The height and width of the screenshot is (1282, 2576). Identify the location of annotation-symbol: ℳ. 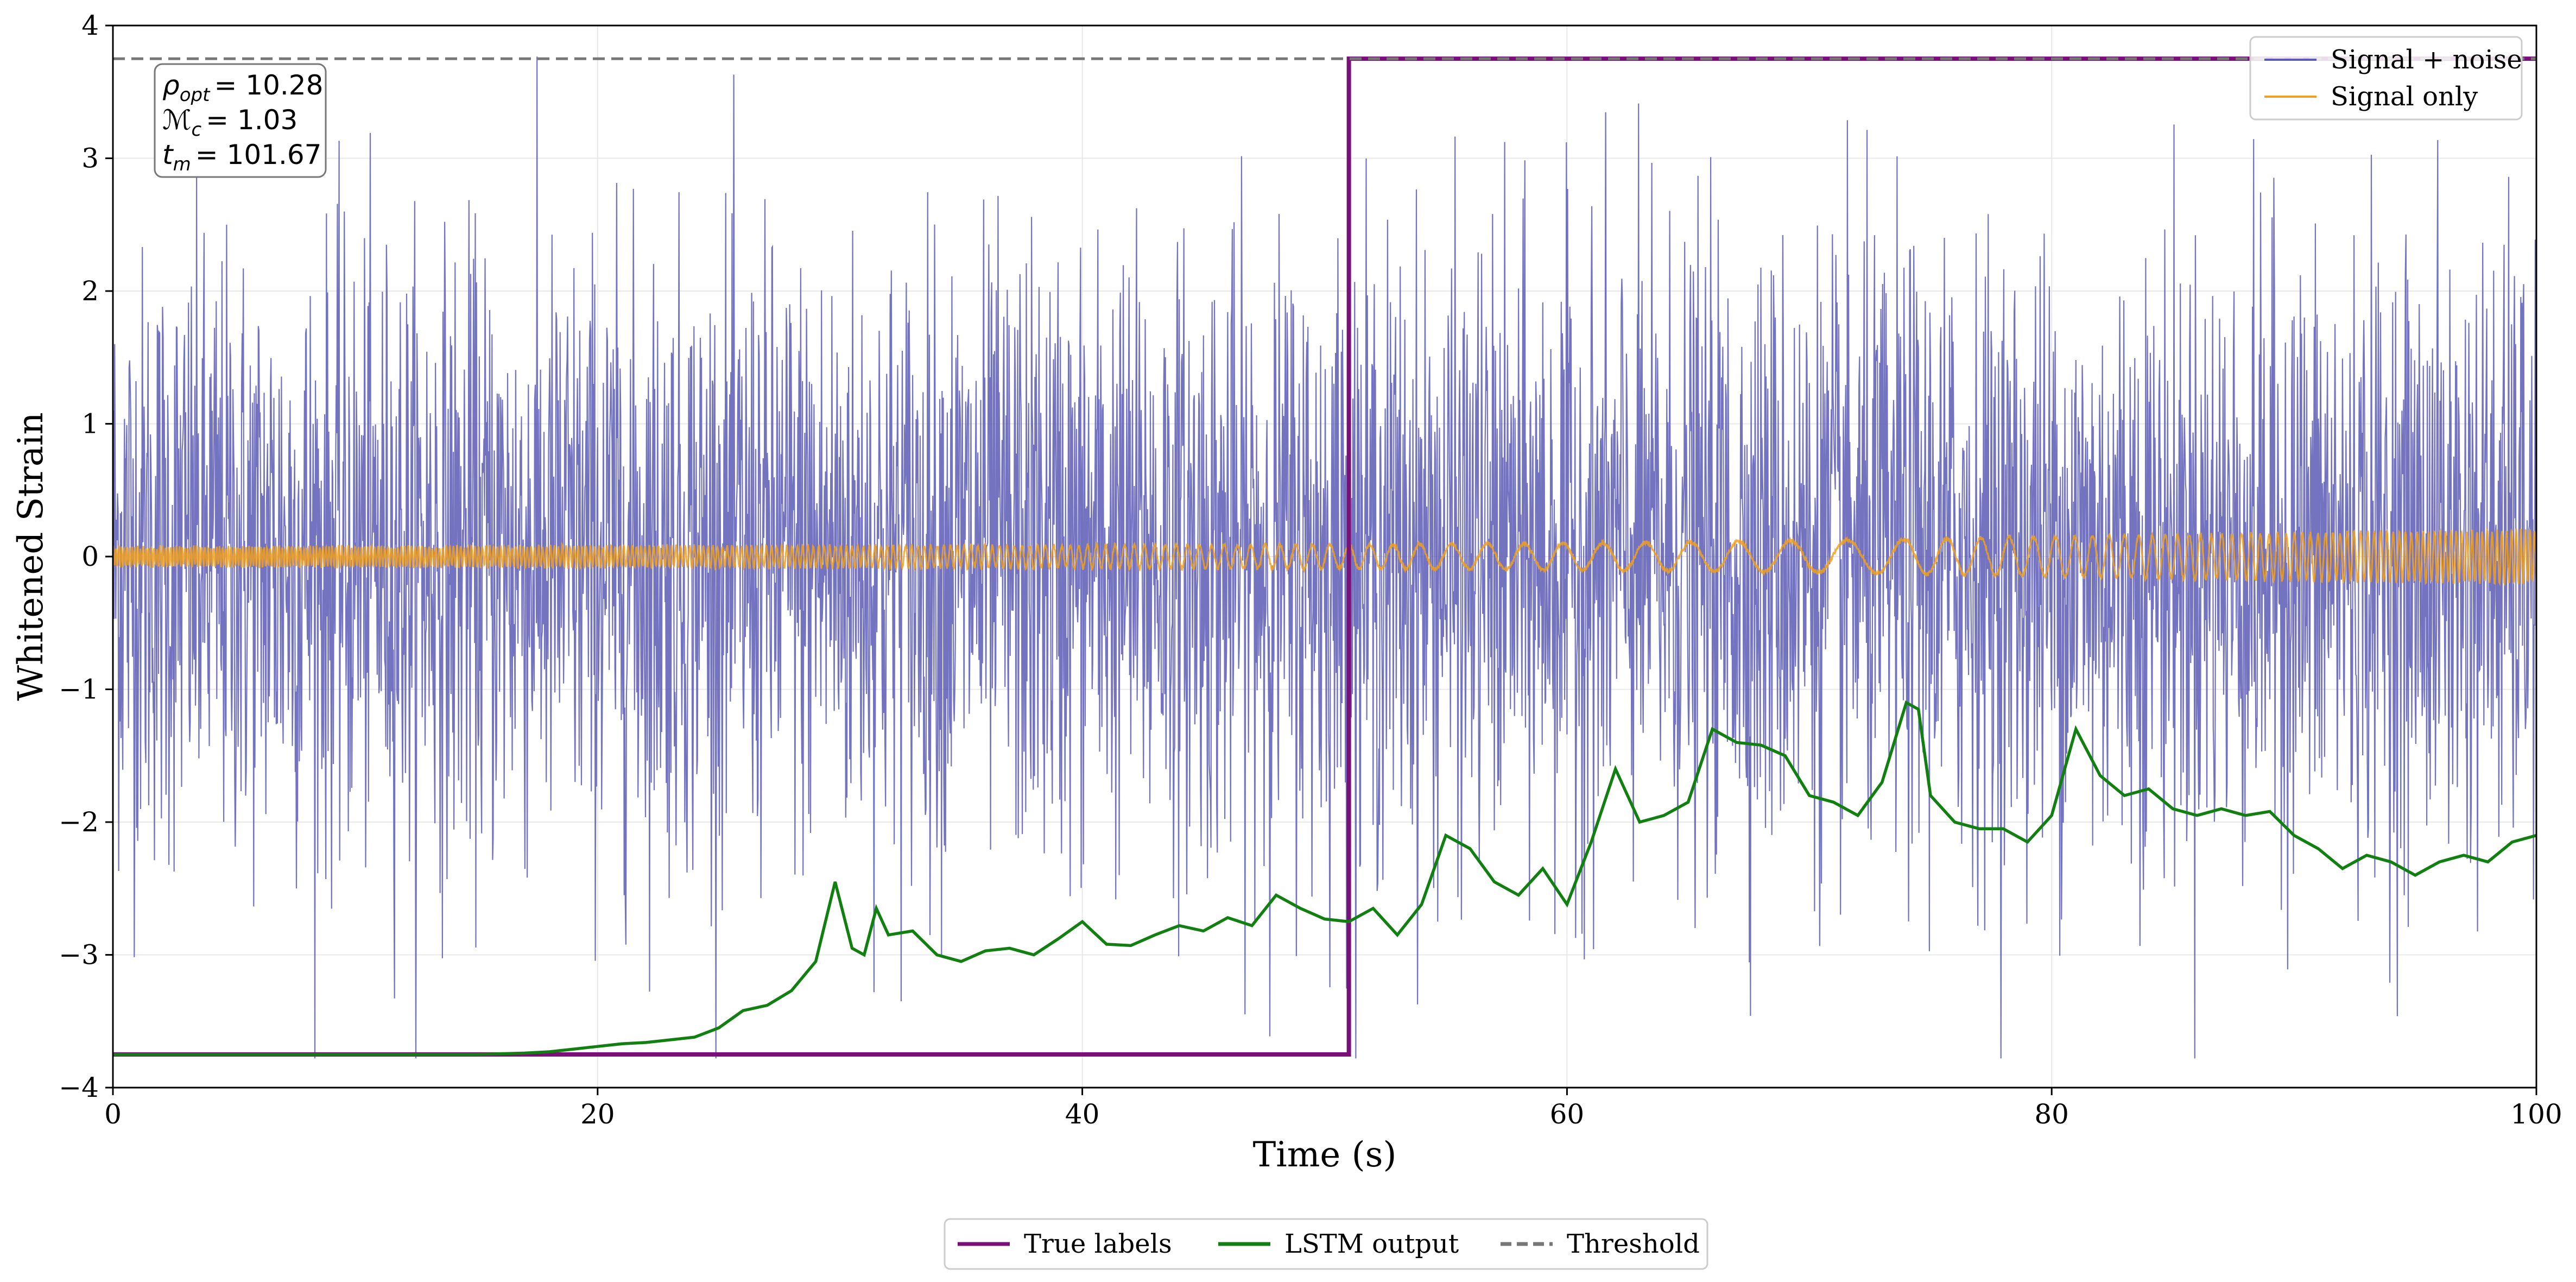
(176, 120).